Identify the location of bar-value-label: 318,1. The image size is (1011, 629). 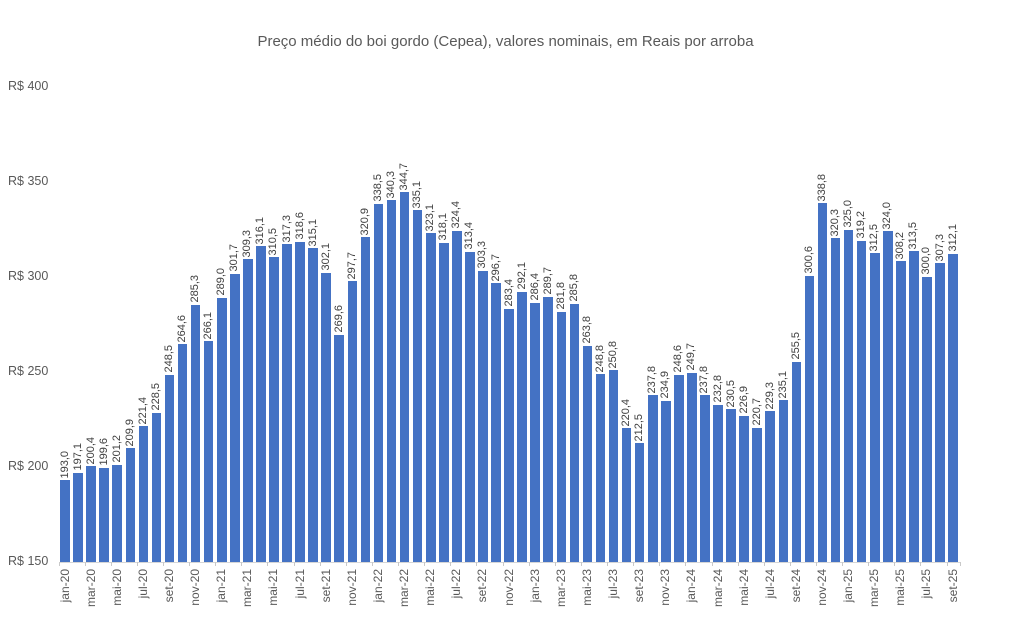
(443, 227).